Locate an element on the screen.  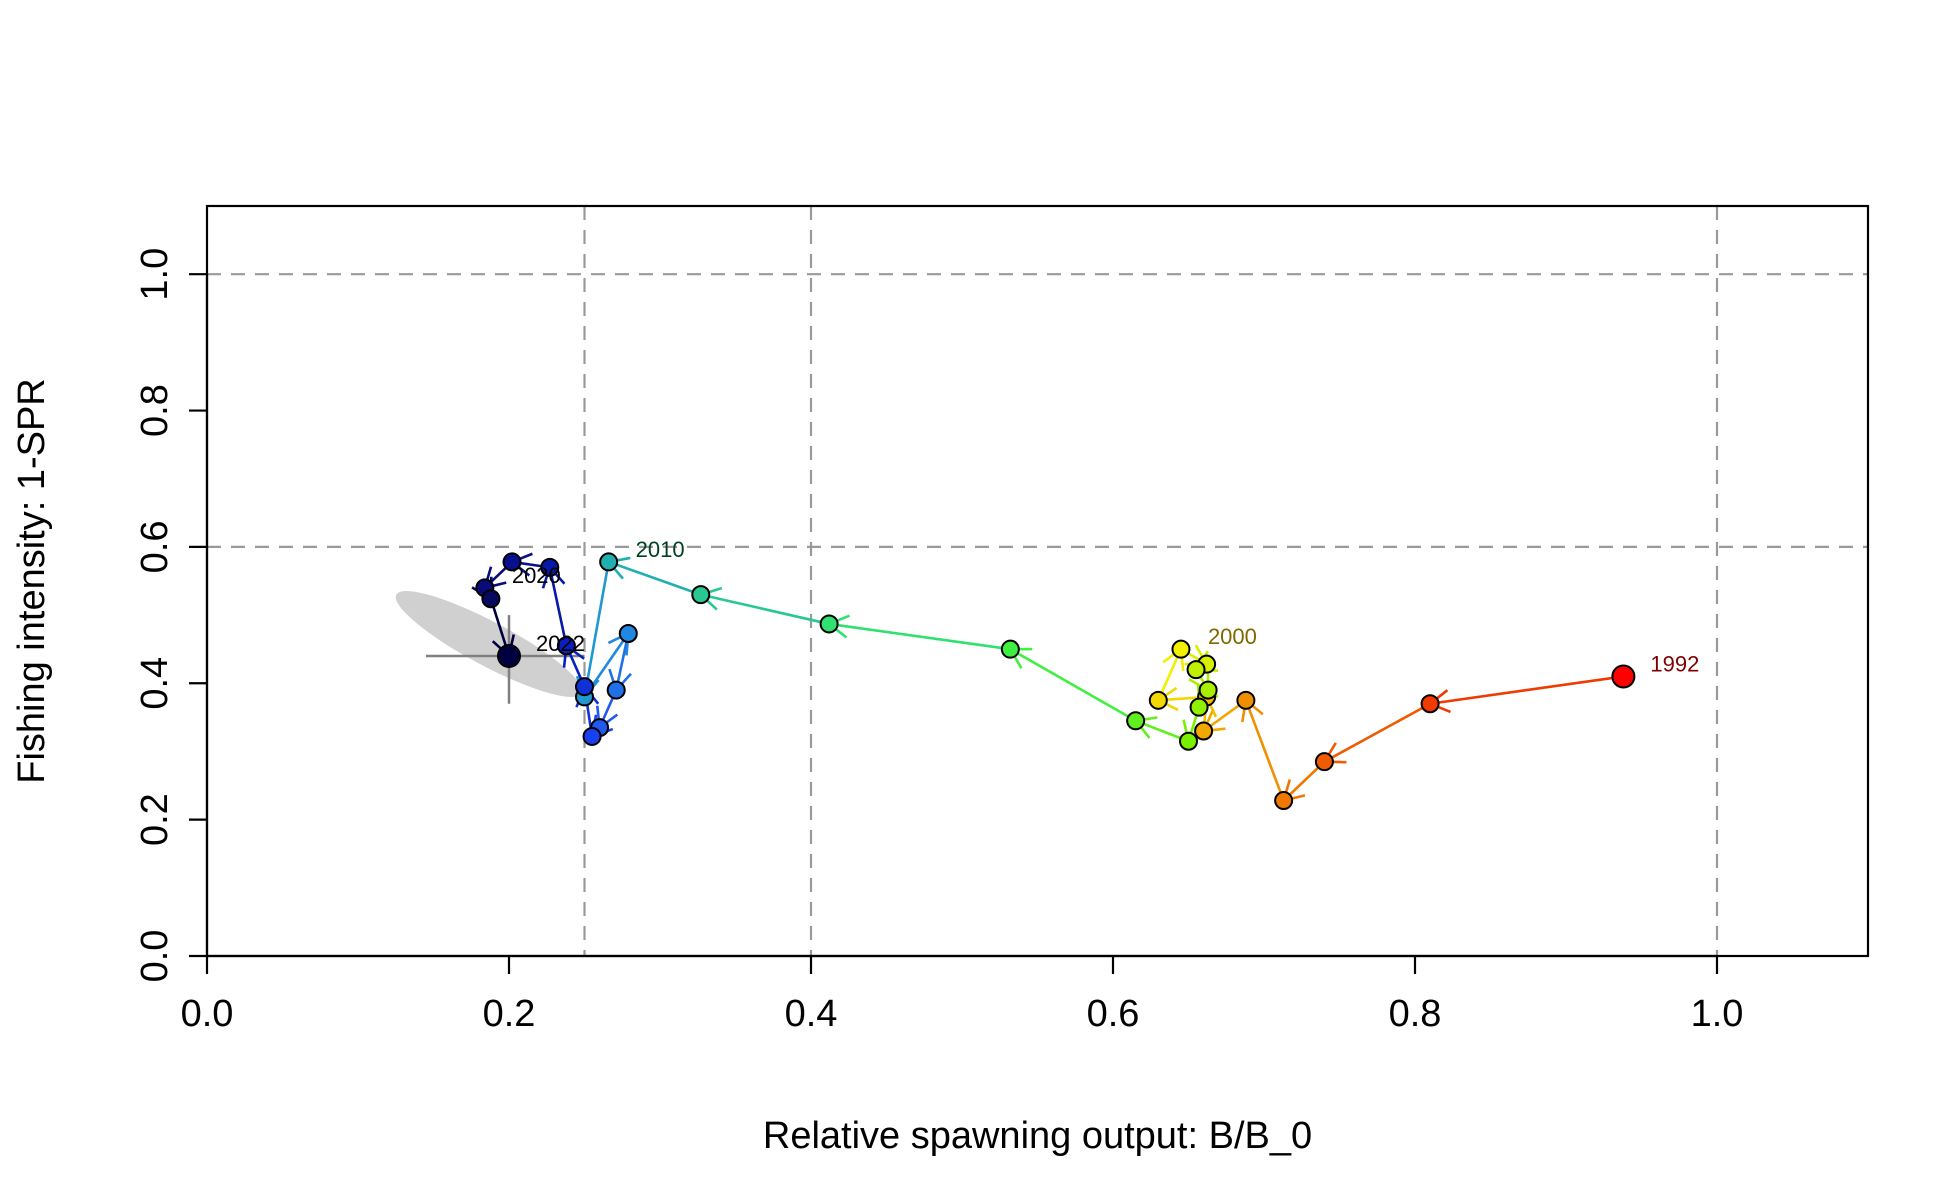
year-label: 2020 is located at coordinates (536, 575).